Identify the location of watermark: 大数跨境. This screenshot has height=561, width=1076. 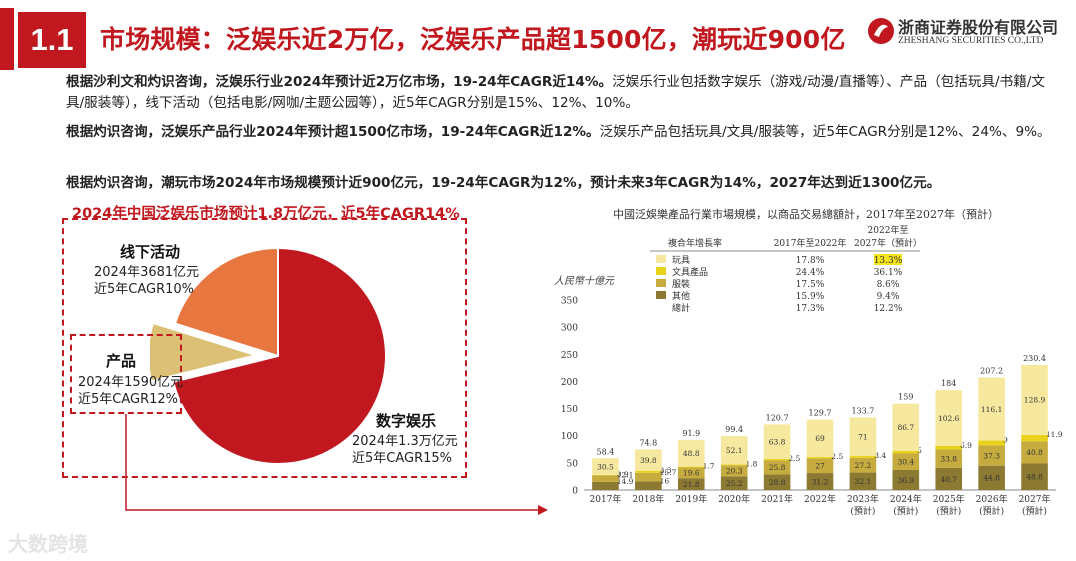
(48, 544).